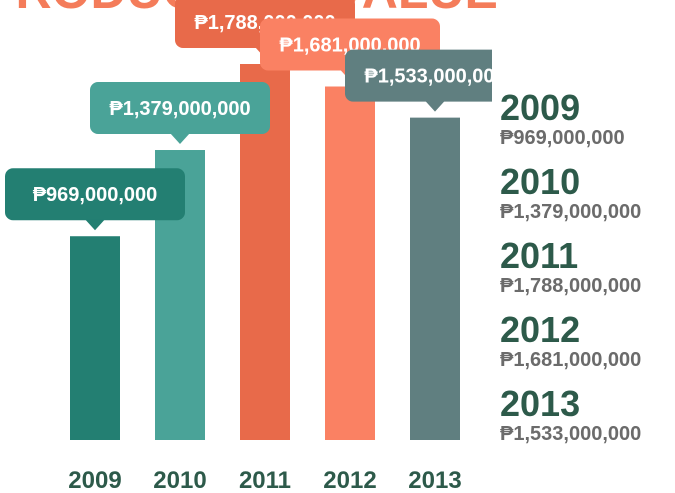 Image resolution: width=675 pixels, height=493 pixels. I want to click on legend-value: ₱1,533,000,000, so click(570, 434).